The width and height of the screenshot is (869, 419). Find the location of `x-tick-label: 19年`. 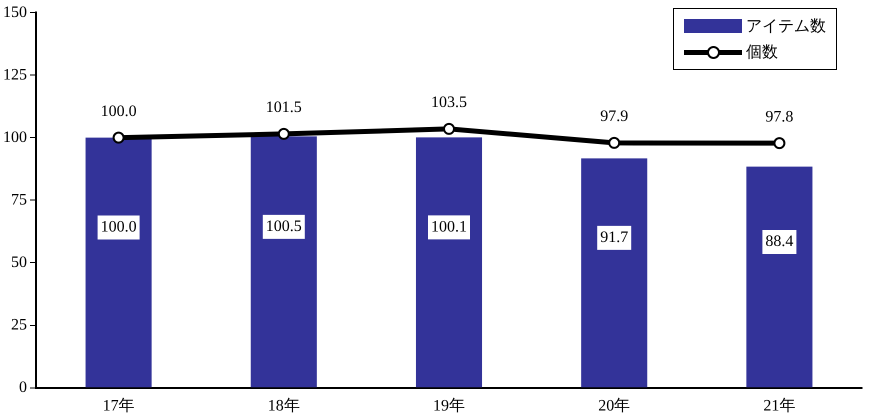

x-tick-label: 19年 is located at coordinates (449, 406).